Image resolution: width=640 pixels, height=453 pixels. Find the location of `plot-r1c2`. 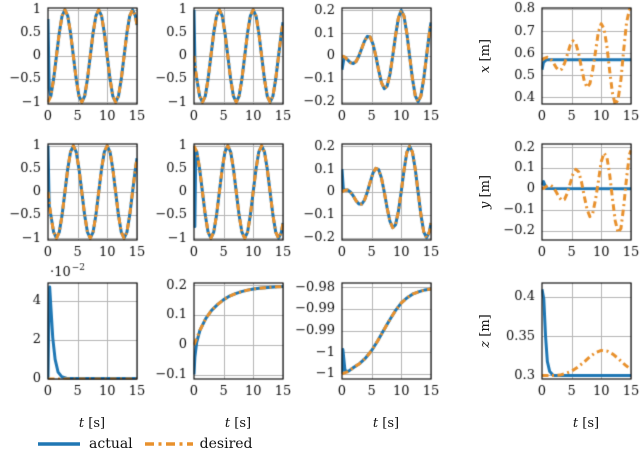

plot-r1c2 is located at coordinates (218, 73).